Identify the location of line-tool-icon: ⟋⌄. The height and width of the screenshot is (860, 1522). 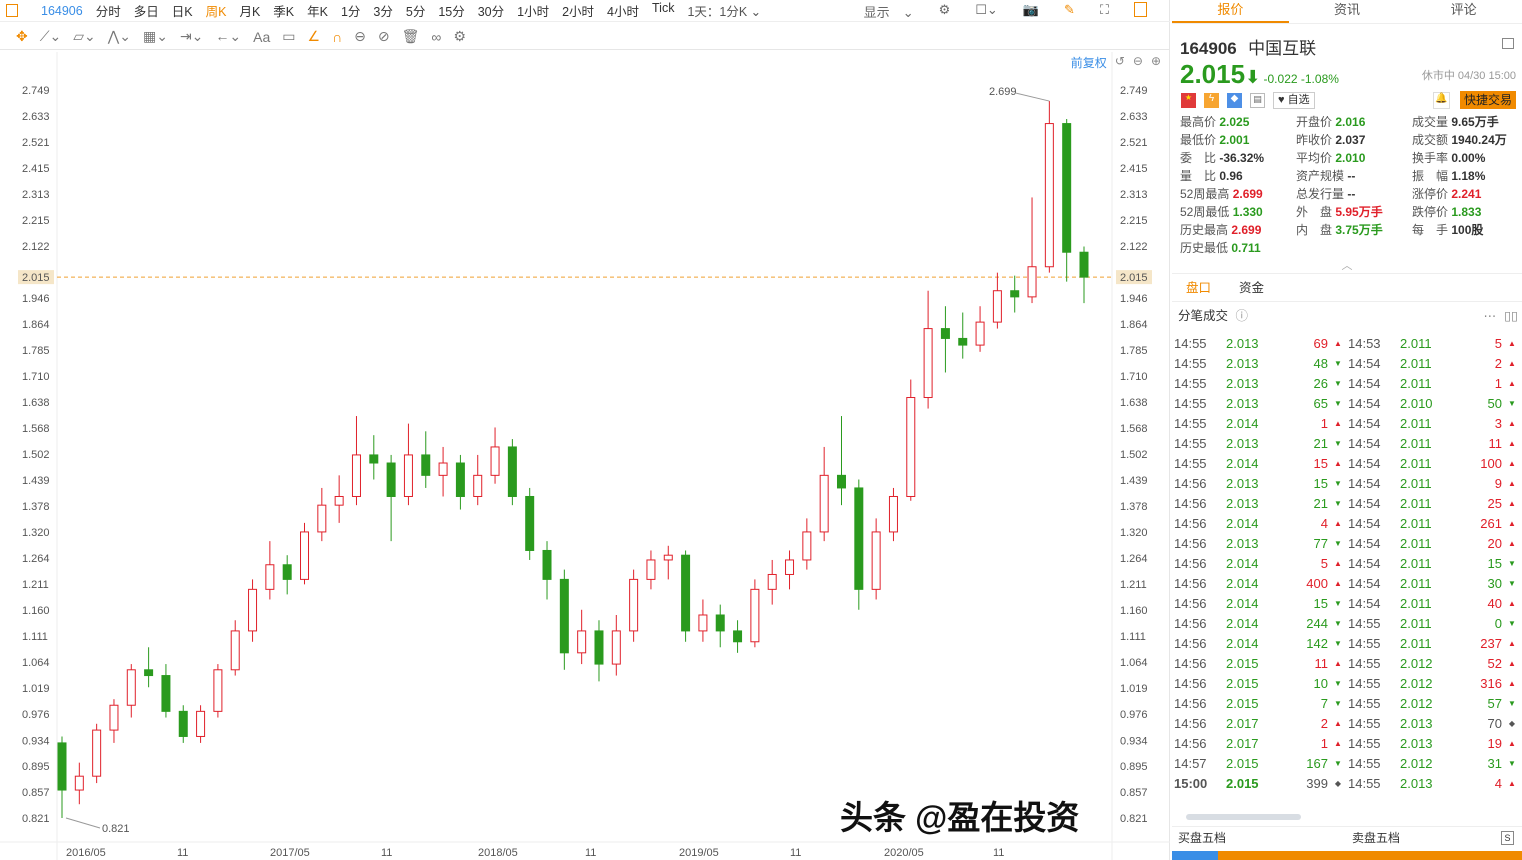
(50, 36).